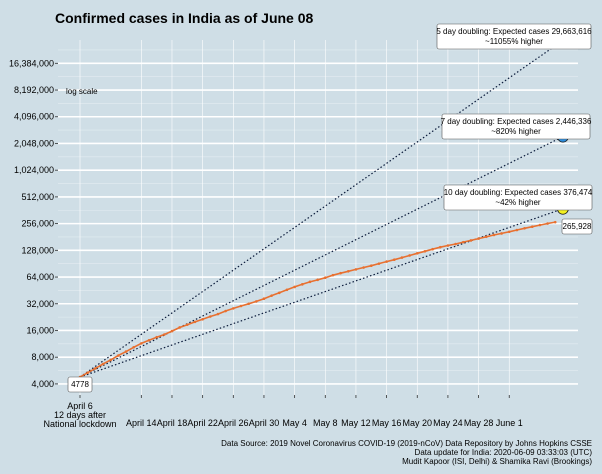  I want to click on y-tick-label: 32,000, so click(40, 304).